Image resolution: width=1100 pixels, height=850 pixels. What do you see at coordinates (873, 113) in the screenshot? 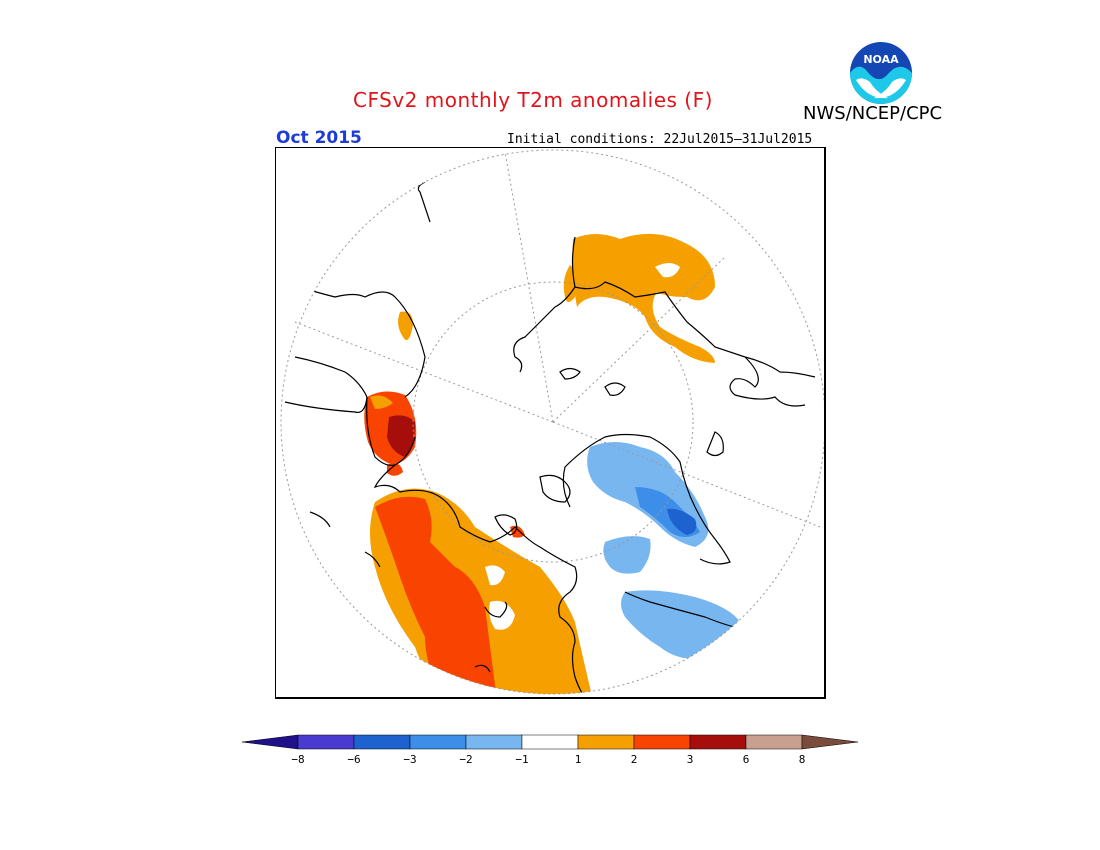
I see `agency-label: NWS/NCEP/CPC` at bounding box center [873, 113].